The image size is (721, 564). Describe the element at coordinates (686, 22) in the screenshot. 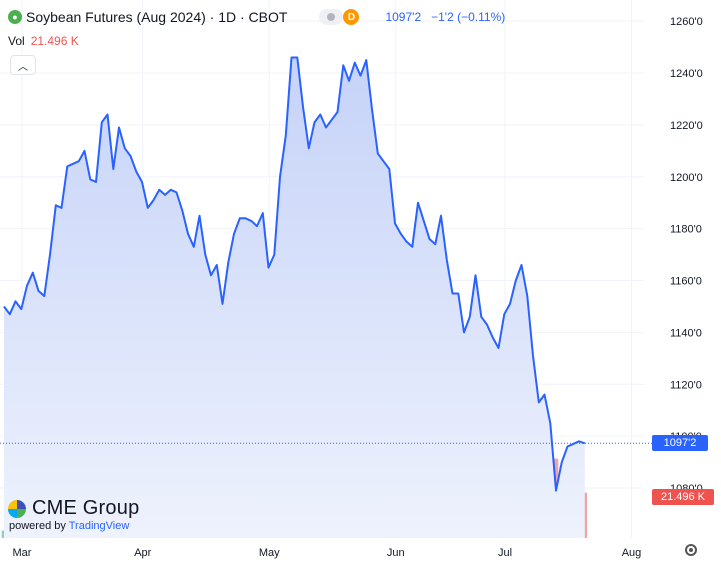

I see `y-tick-label: 1260'0` at that location.